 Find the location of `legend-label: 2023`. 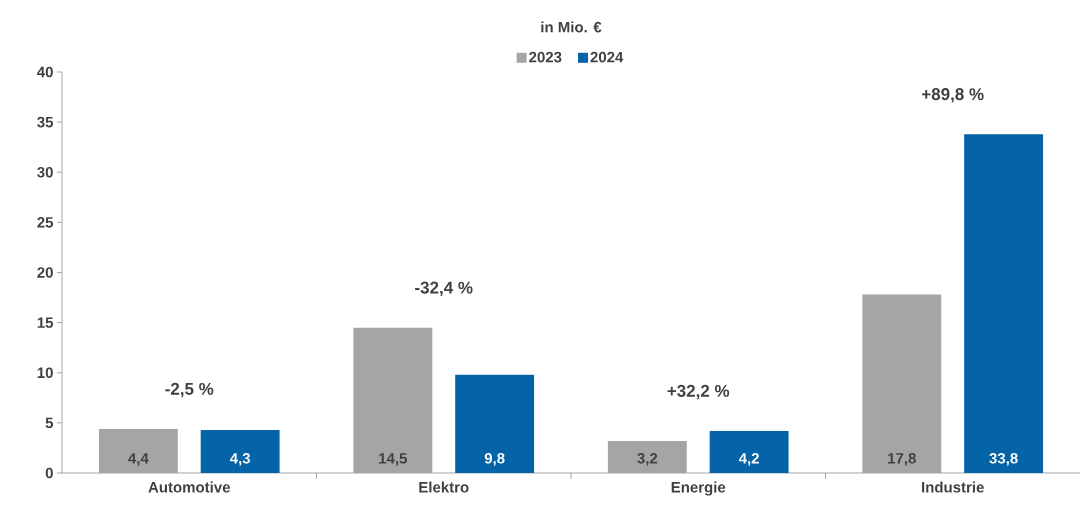

legend-label: 2023 is located at coordinates (545, 57).